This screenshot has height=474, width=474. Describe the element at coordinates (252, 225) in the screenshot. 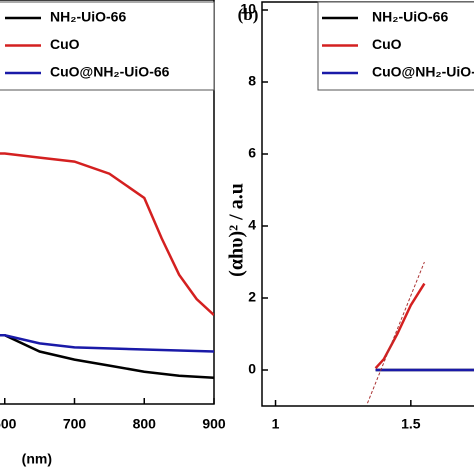

I see `y-tick-label: 4` at that location.